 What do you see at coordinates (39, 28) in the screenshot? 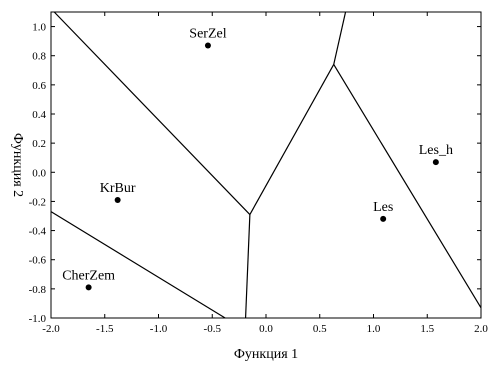
I see `y-tick-label: 1.0` at bounding box center [39, 28].